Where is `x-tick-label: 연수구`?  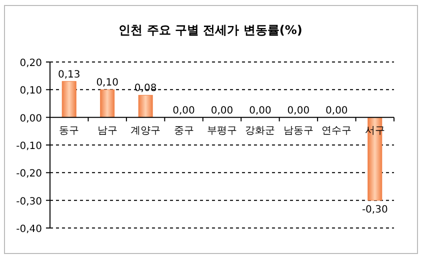 x-tick-label: 연수구 is located at coordinates (337, 130).